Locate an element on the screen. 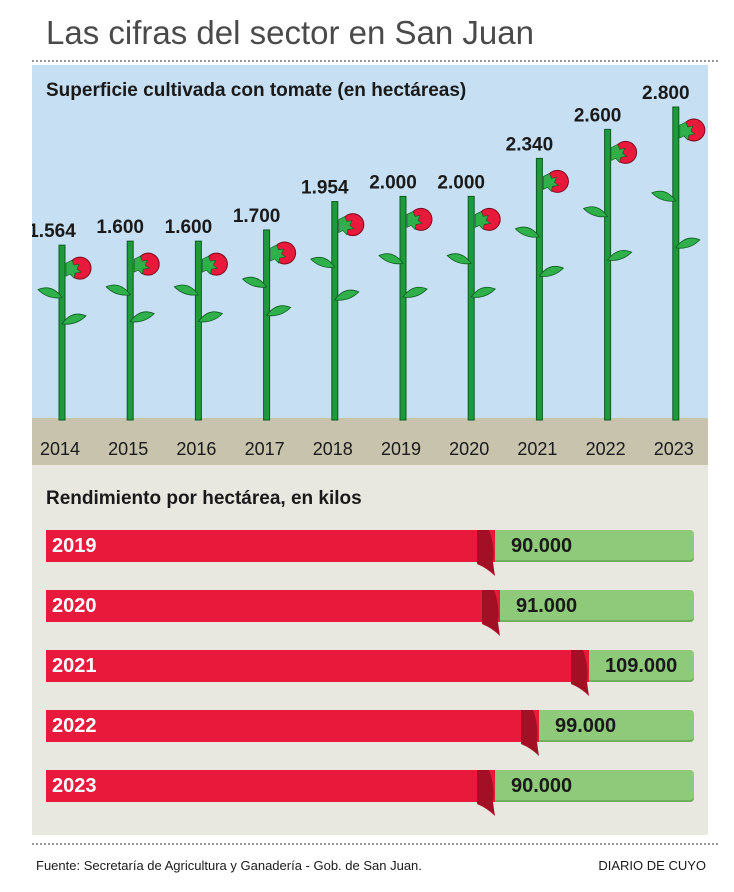  bar-value-label: 109.000 is located at coordinates (641, 666).